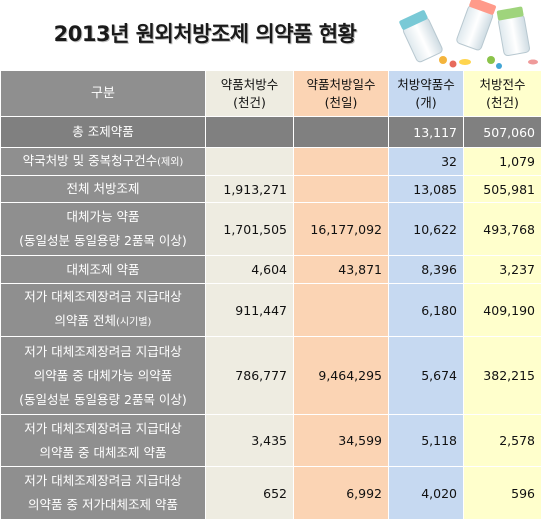 This screenshot has width=541, height=520. Describe the element at coordinates (502, 132) in the screenshot. I see `cell-col4: 507,060` at that location.